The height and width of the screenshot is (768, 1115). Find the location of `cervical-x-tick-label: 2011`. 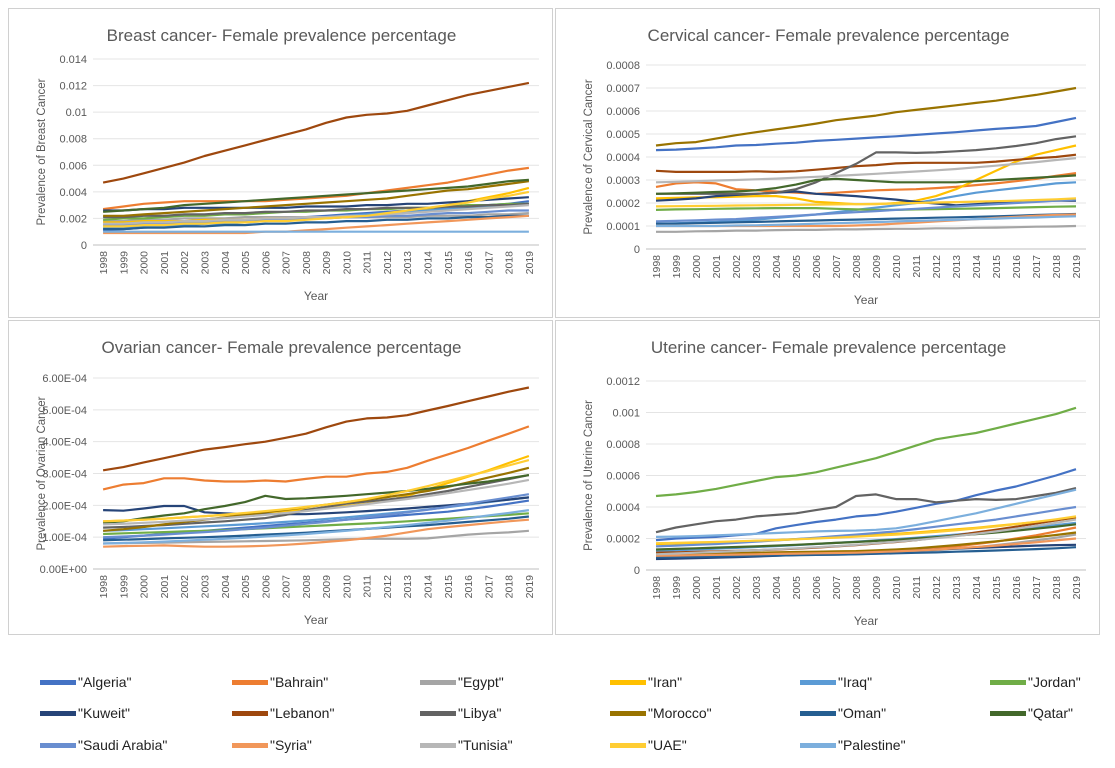

cervical-x-tick-label: 2011 is located at coordinates (917, 266).